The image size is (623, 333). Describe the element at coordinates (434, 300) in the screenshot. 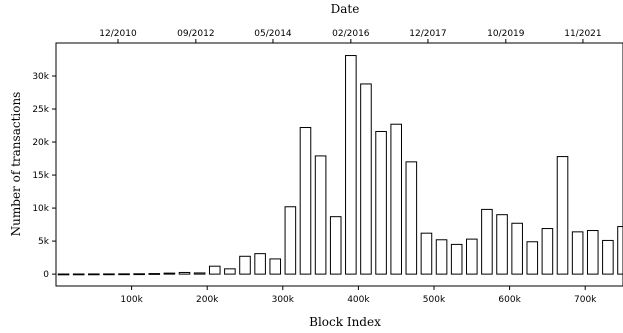

I see `x-tick-label: 500k` at that location.